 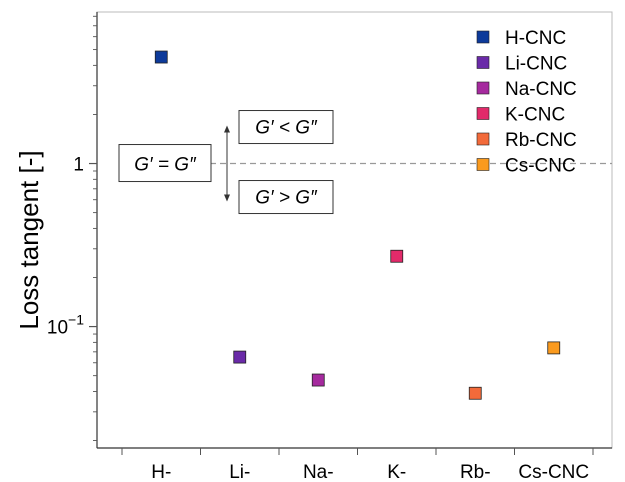 I want to click on data-point-li-cnc, so click(x=240, y=357).